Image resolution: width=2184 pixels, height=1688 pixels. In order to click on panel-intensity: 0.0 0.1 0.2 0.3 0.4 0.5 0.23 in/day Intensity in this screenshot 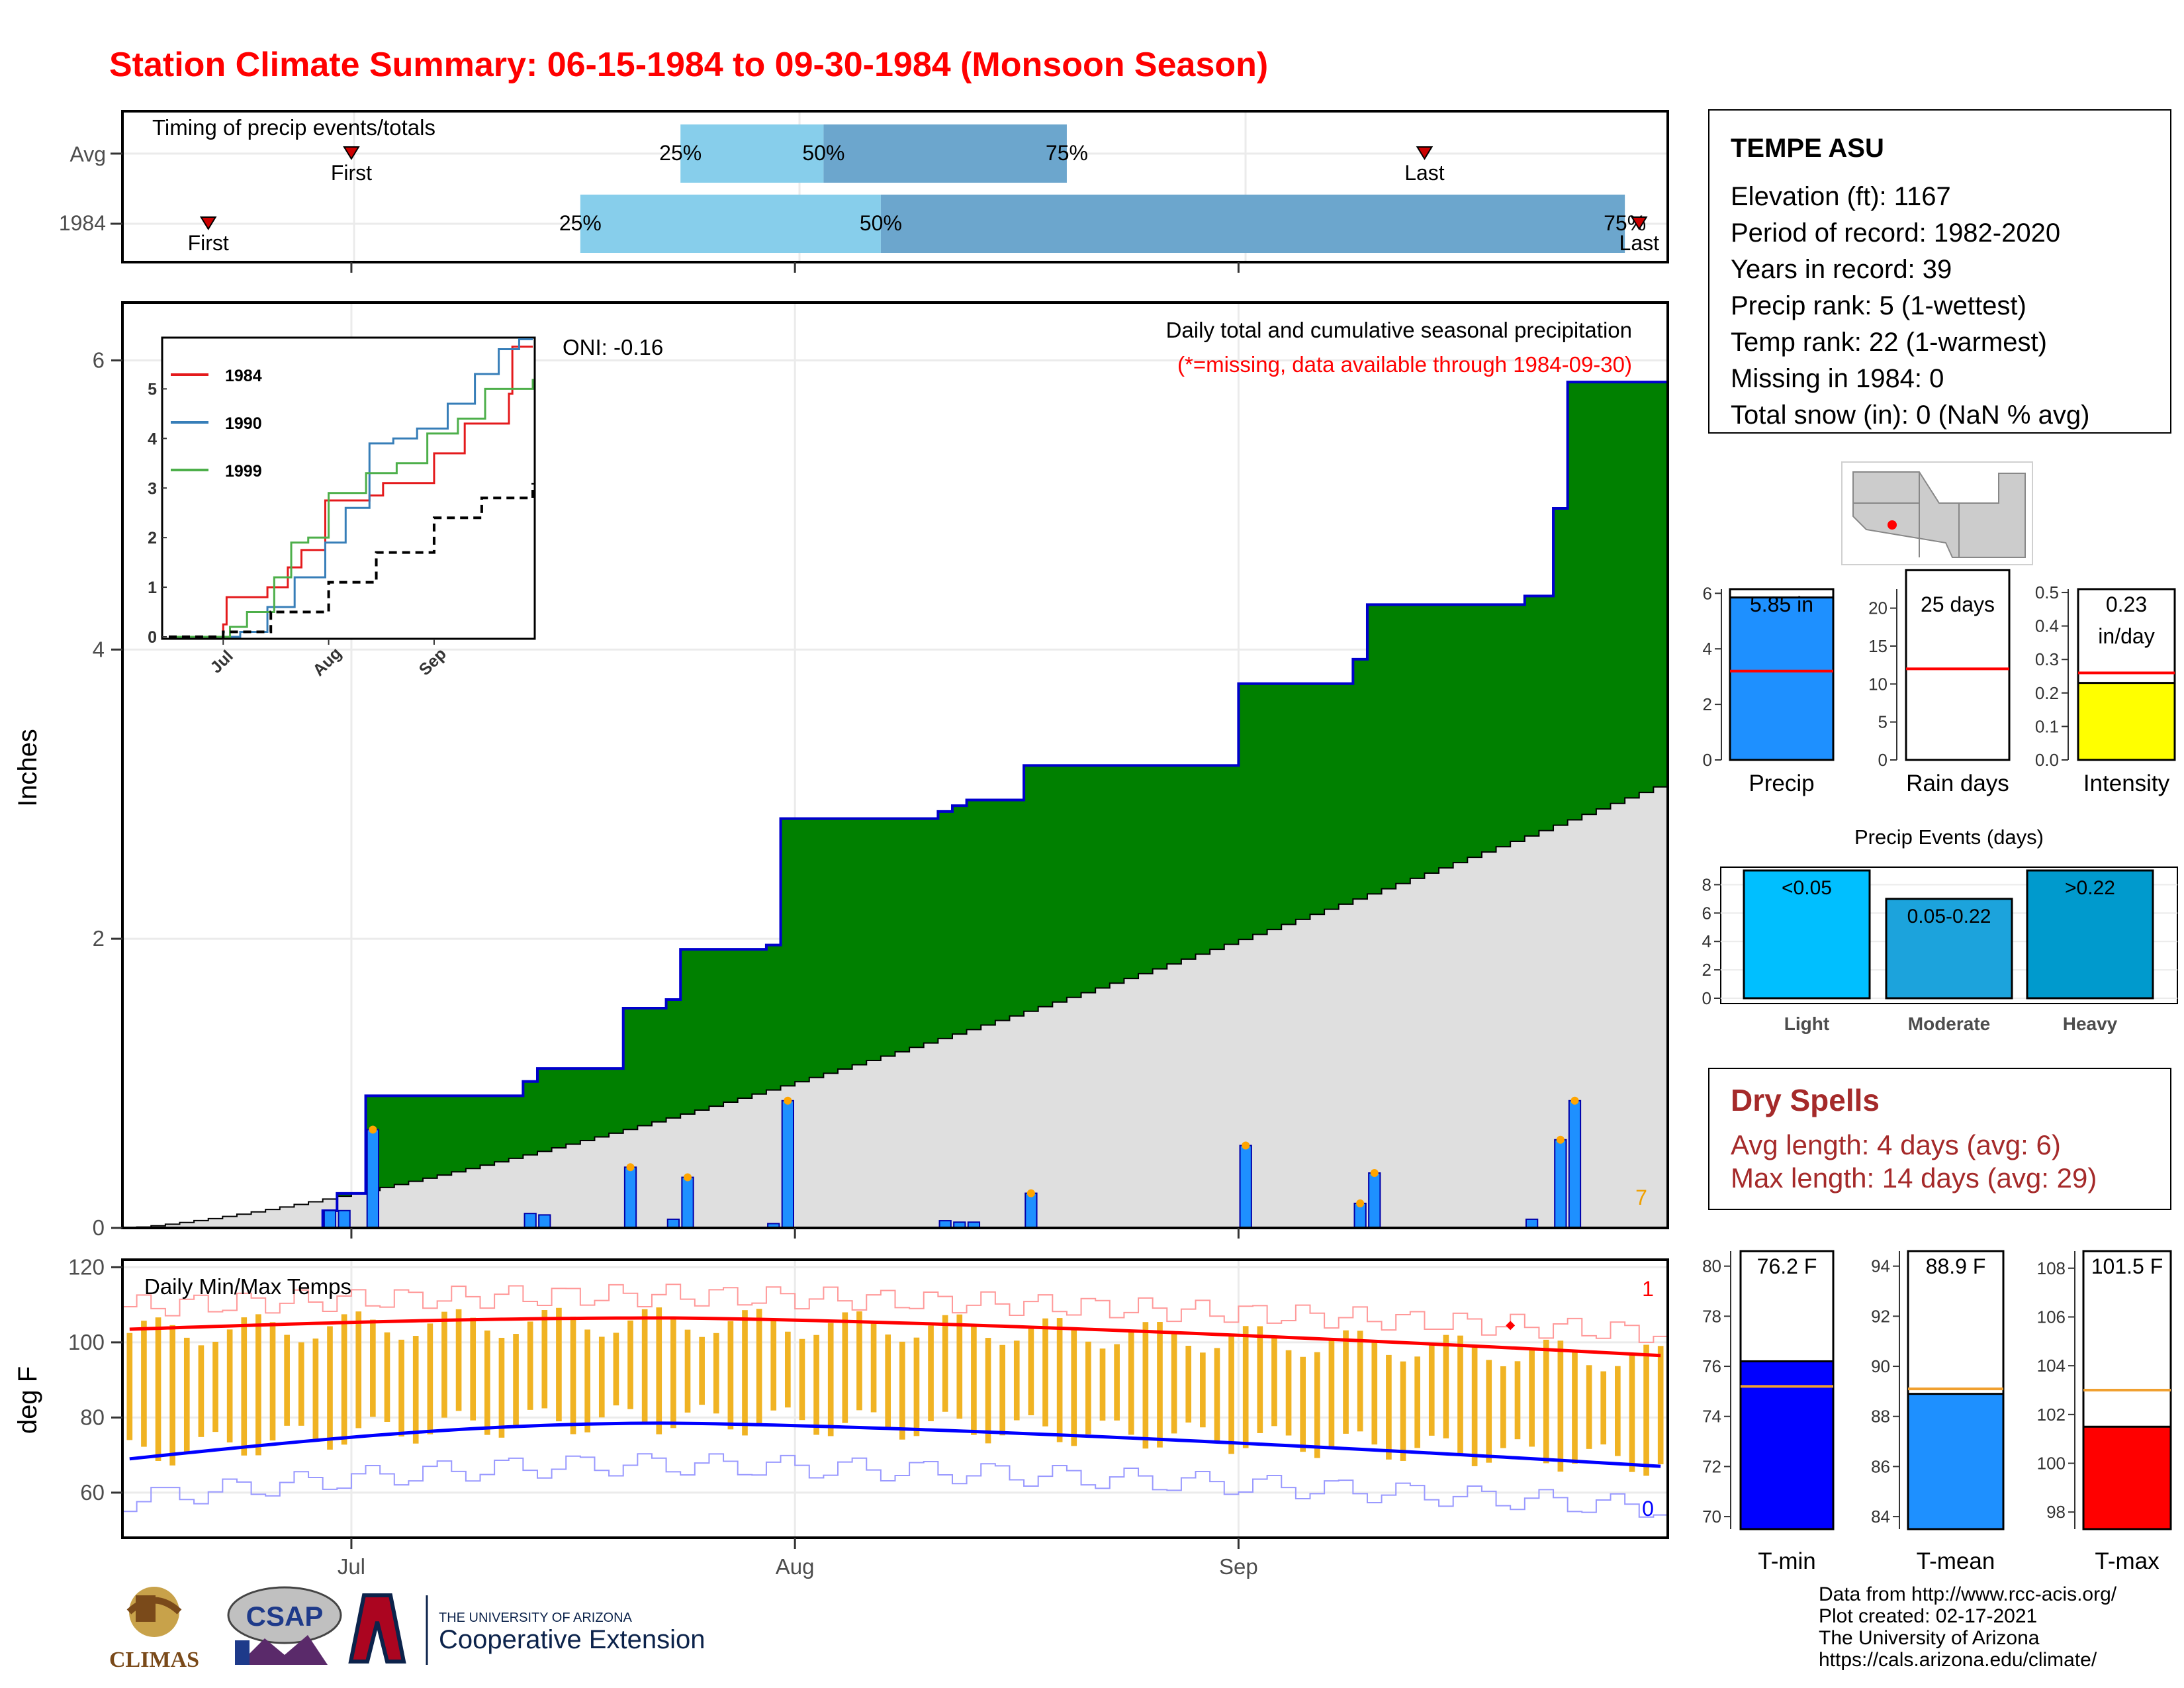, I will do `click(2105, 689)`.